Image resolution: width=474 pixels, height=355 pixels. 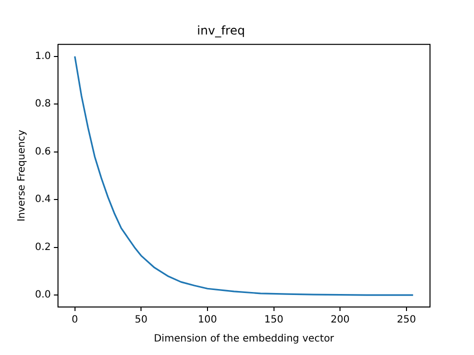 I want to click on x-tick-label: 150, so click(x=274, y=320).